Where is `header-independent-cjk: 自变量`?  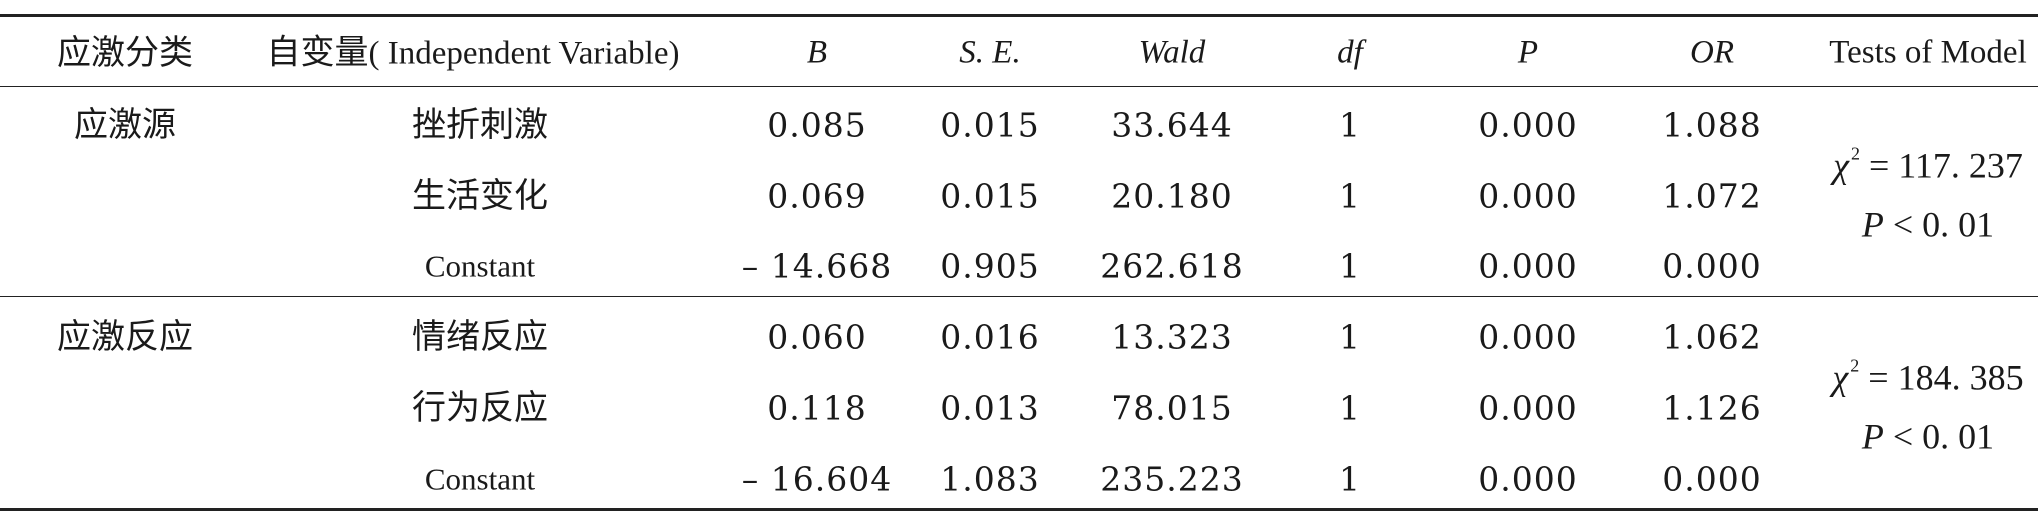
header-independent-cjk: 自变量 is located at coordinates (317, 52).